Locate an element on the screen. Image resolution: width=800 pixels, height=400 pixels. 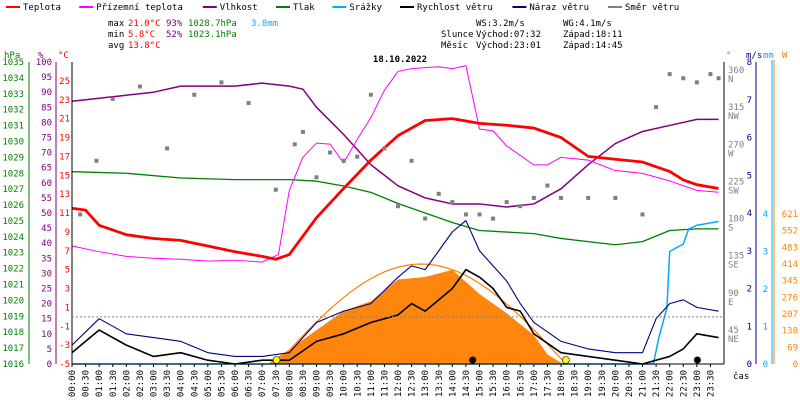
legend-label-0: Teplota is located at coordinates (42, 8).